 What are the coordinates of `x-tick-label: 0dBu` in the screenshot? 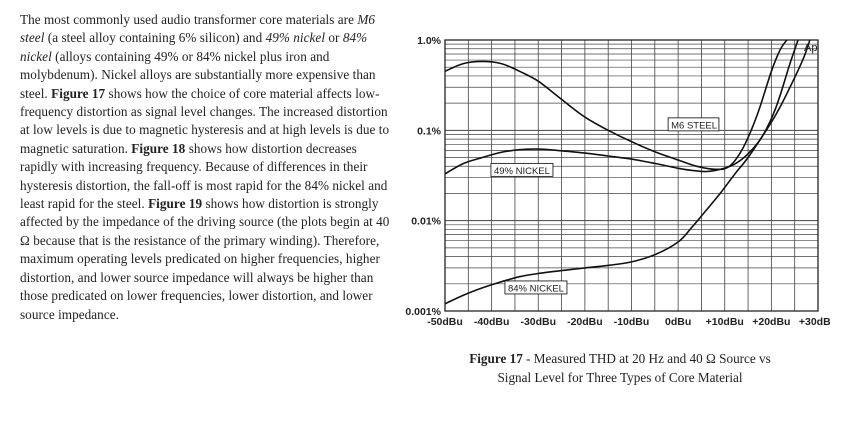 It's located at (678, 322).